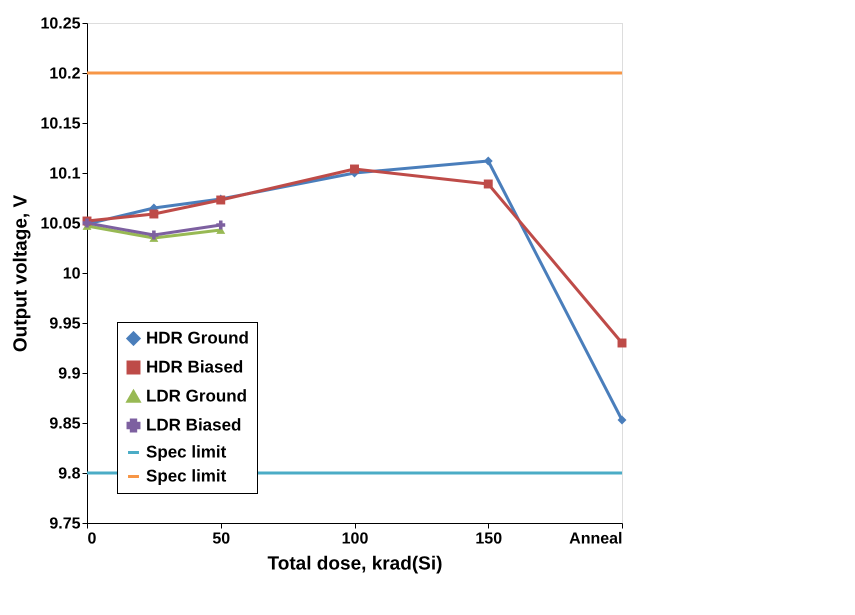 The width and height of the screenshot is (855, 615). I want to click on legend-label: LDR Ground, so click(197, 396).